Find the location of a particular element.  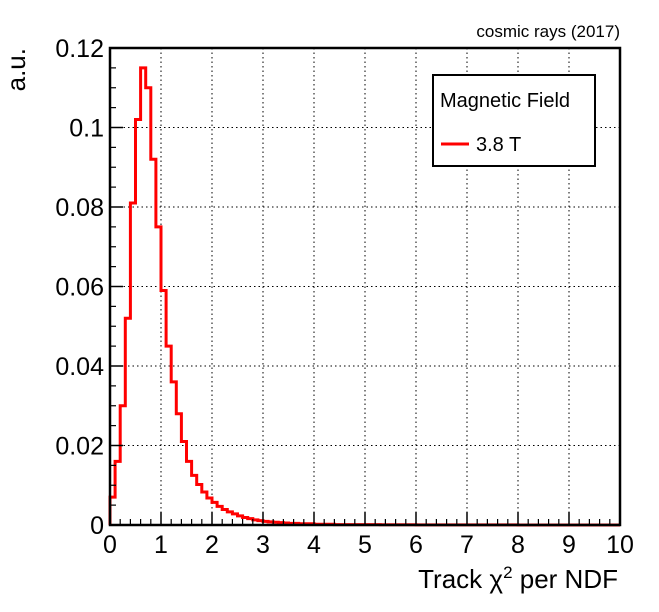

y-tick-label: 0 is located at coordinates (97, 526).